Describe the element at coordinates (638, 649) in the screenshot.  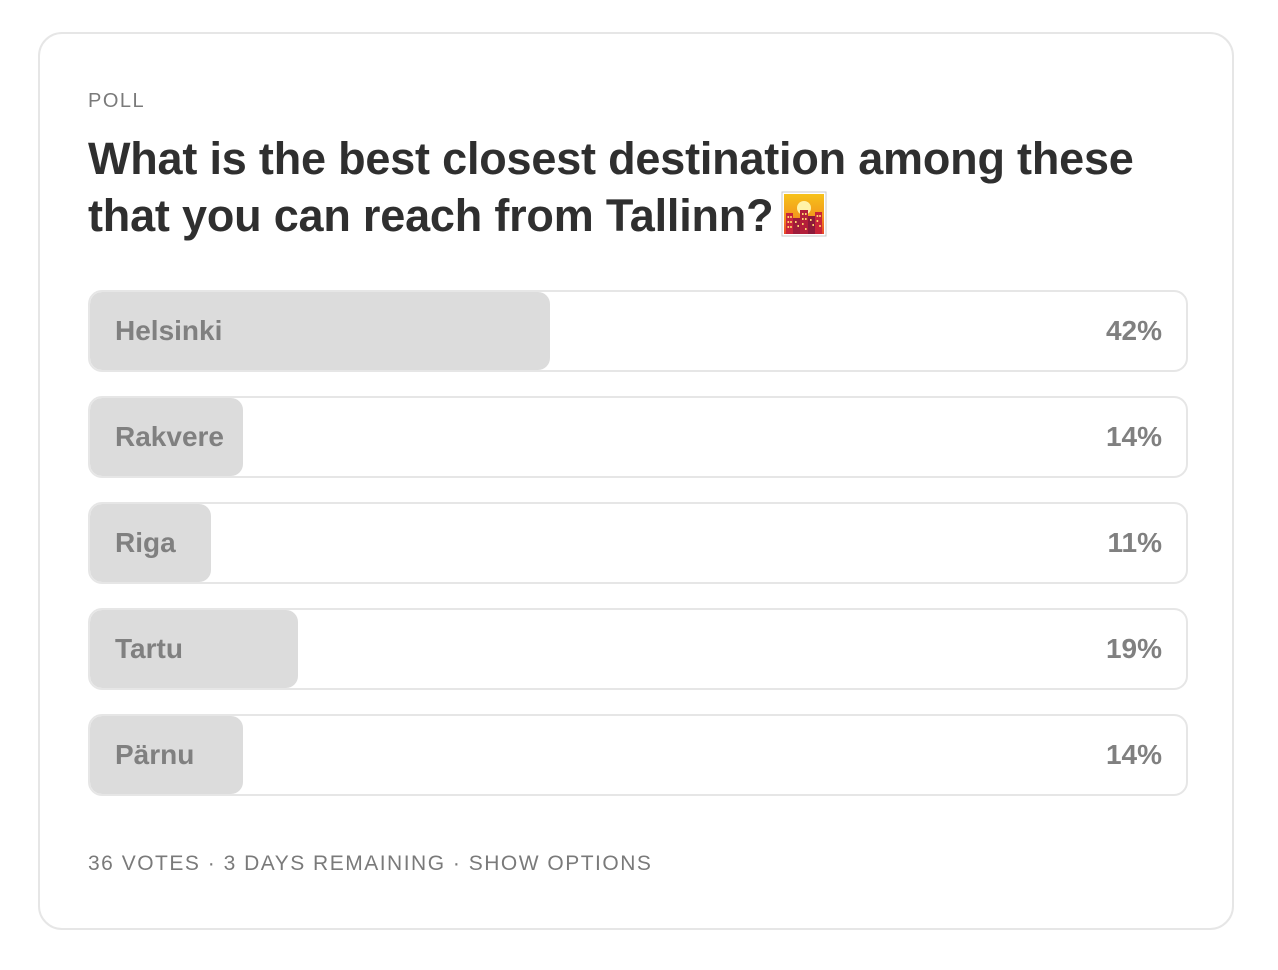
I see `poll-option-tartu: Tartu 19%` at that location.